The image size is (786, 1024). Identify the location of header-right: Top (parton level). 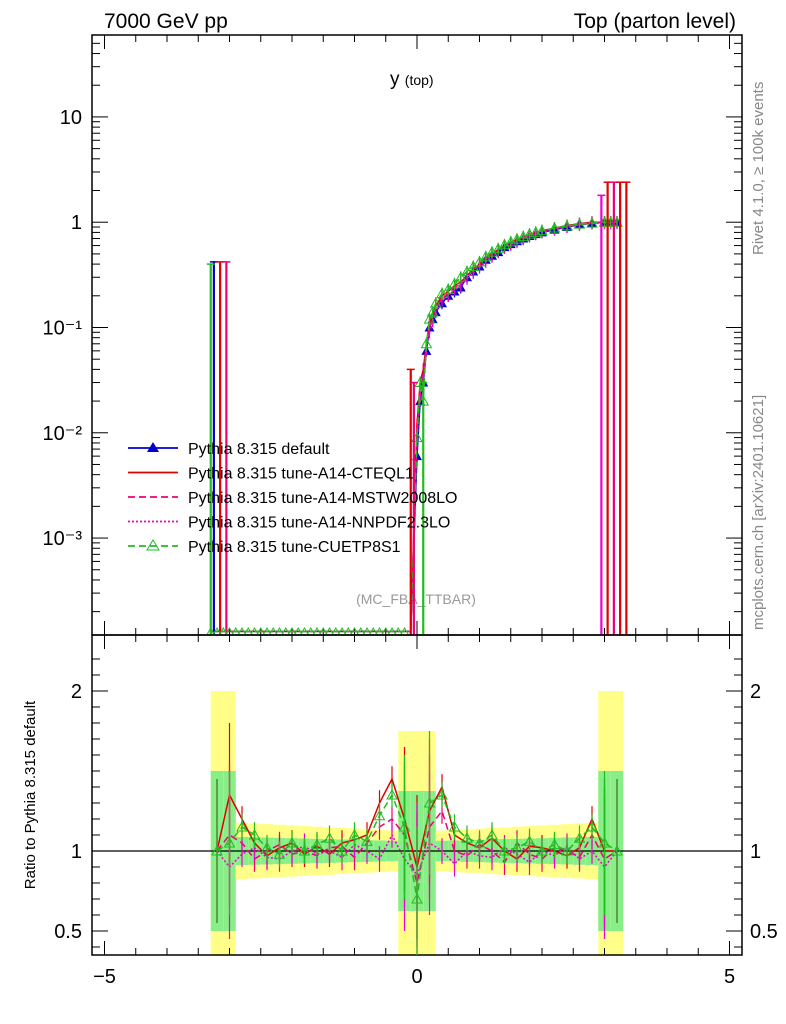
(655, 21).